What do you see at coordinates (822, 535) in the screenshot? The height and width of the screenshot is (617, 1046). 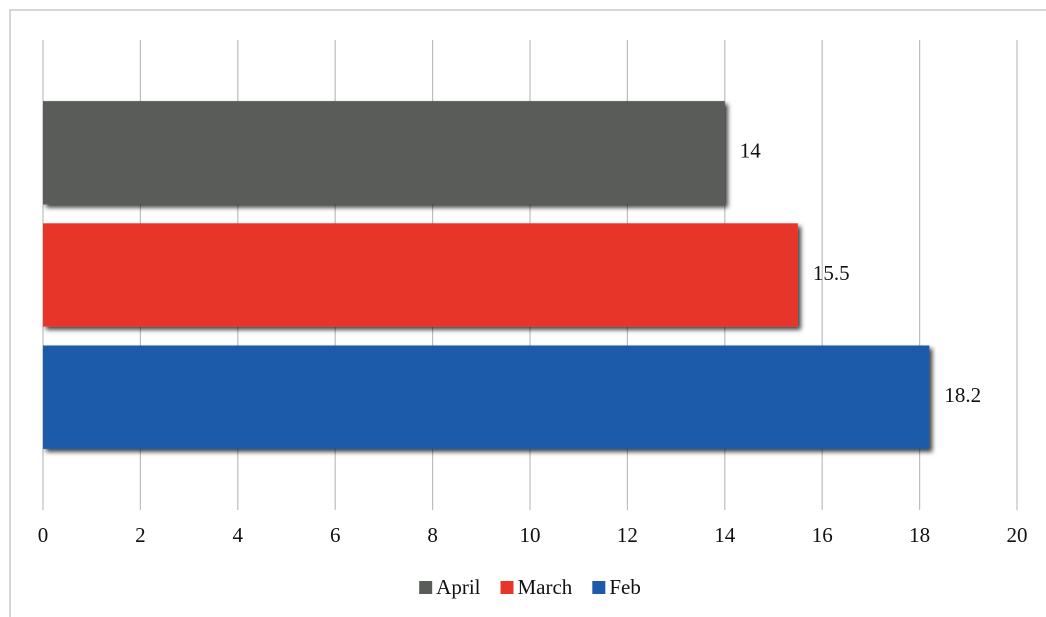 I see `x-tick-label: 16` at bounding box center [822, 535].